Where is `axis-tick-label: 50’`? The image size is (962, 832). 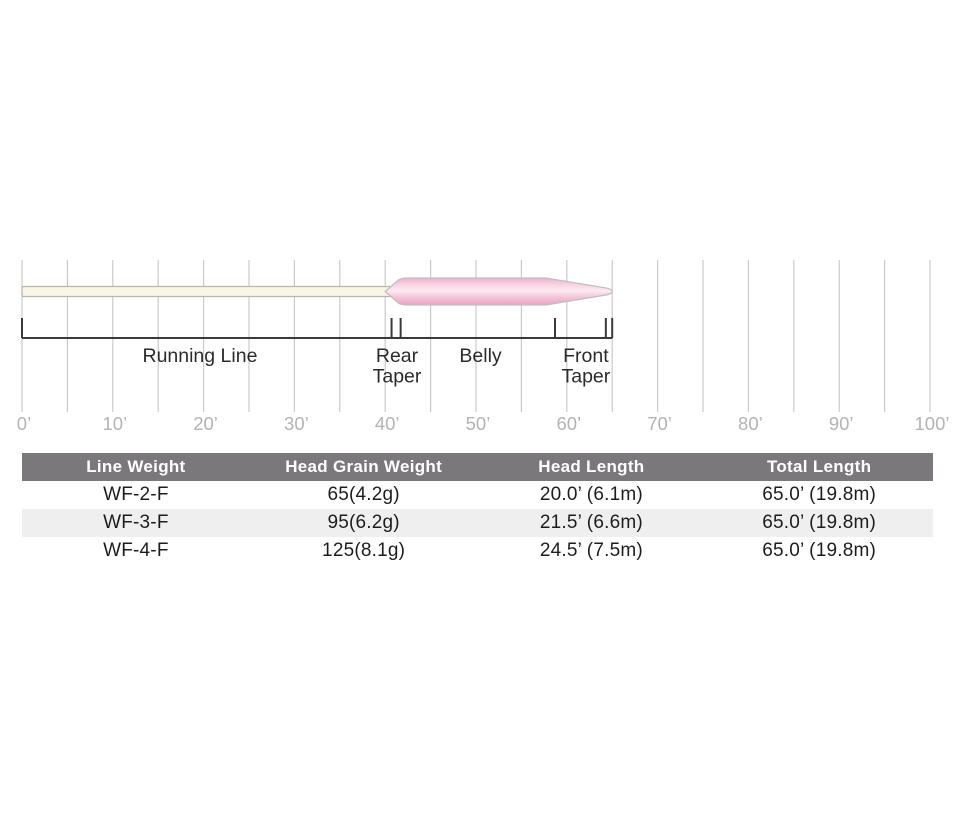
axis-tick-label: 50’ is located at coordinates (478, 423).